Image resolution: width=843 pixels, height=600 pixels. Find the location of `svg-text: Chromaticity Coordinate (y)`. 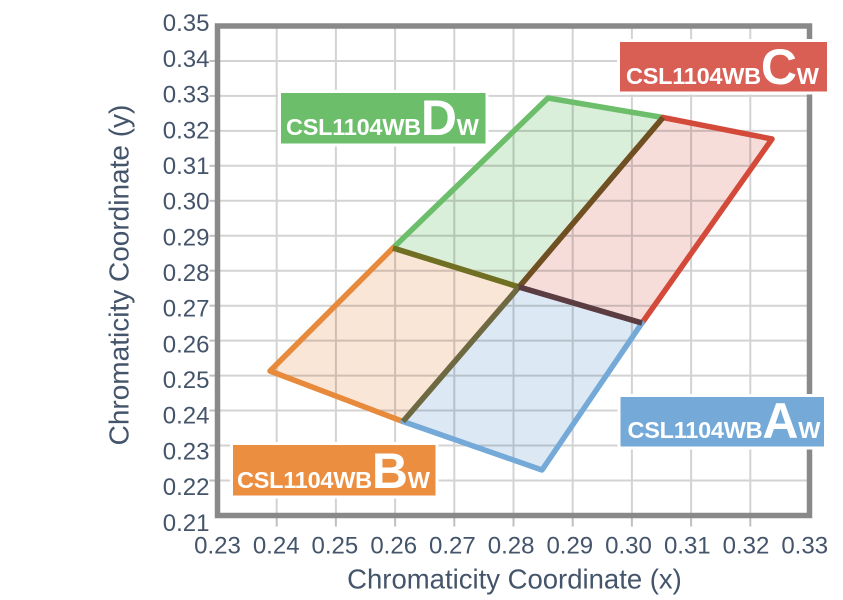

svg-text: Chromaticity Coordinate (y) is located at coordinates (119, 275).